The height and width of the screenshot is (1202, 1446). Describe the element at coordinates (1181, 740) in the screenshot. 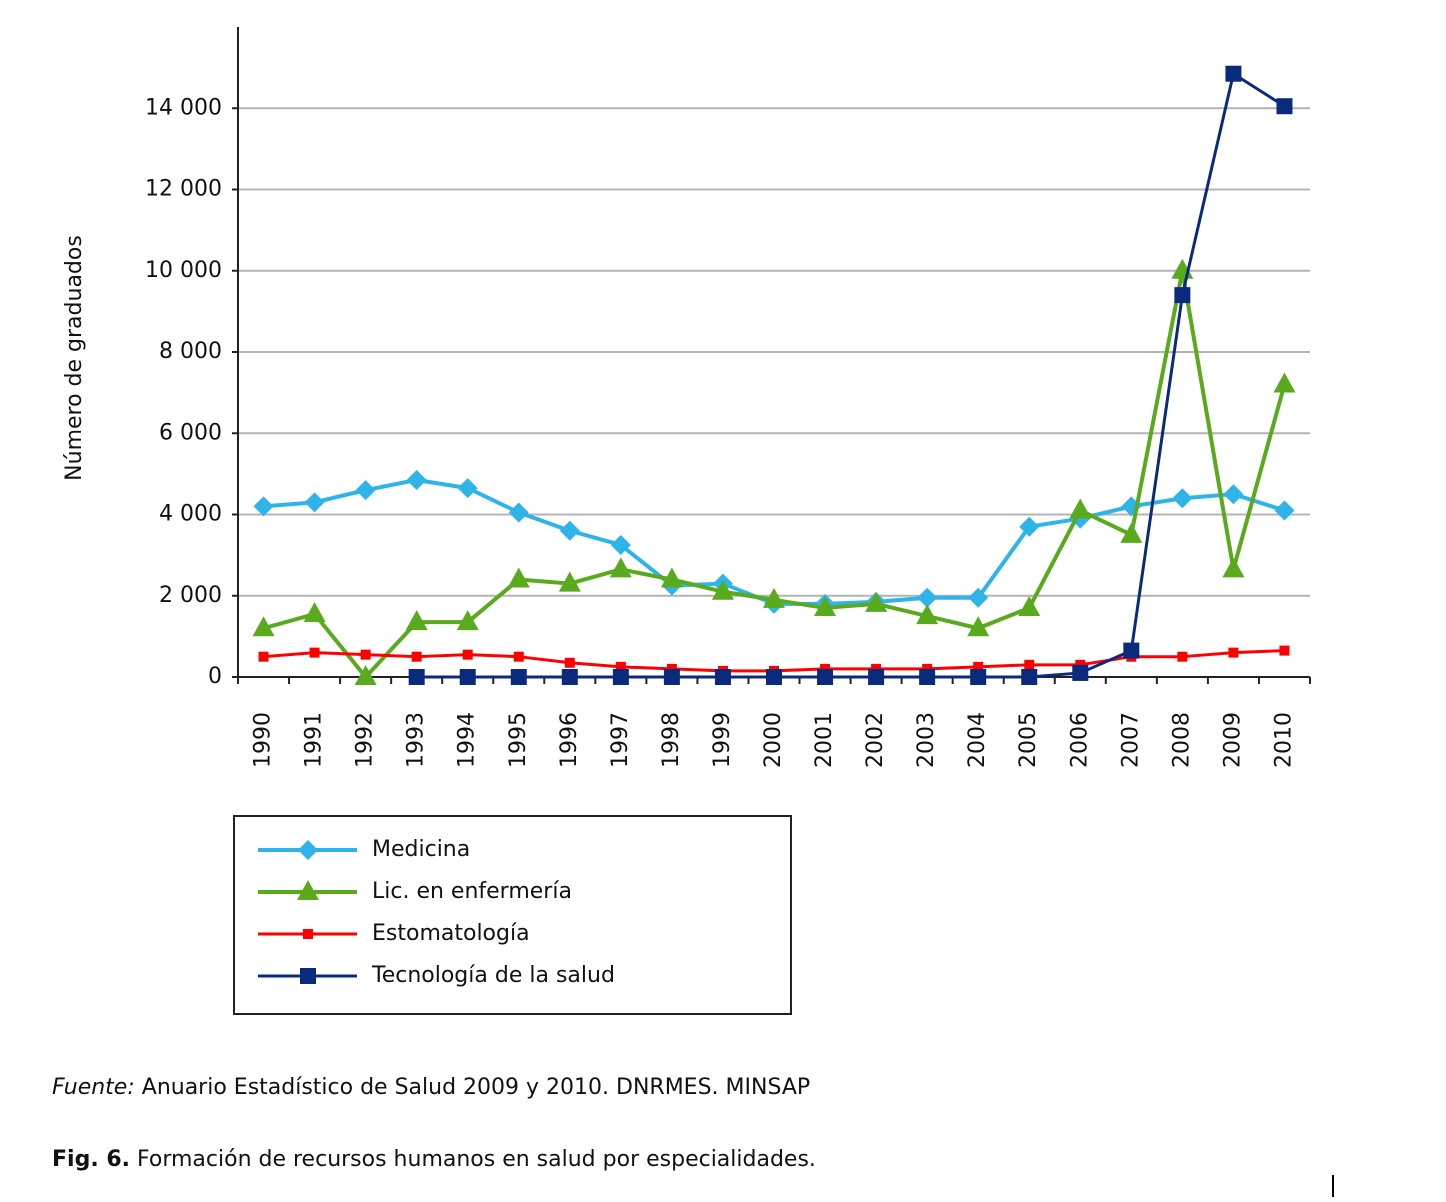

I see `x-tick-label: 2008` at that location.